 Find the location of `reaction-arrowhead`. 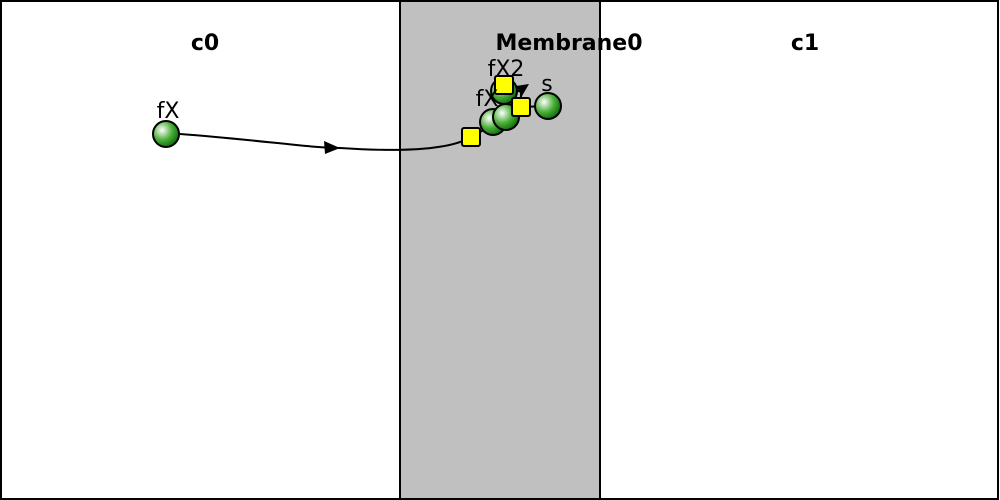

reaction-arrowhead is located at coordinates (332, 147).